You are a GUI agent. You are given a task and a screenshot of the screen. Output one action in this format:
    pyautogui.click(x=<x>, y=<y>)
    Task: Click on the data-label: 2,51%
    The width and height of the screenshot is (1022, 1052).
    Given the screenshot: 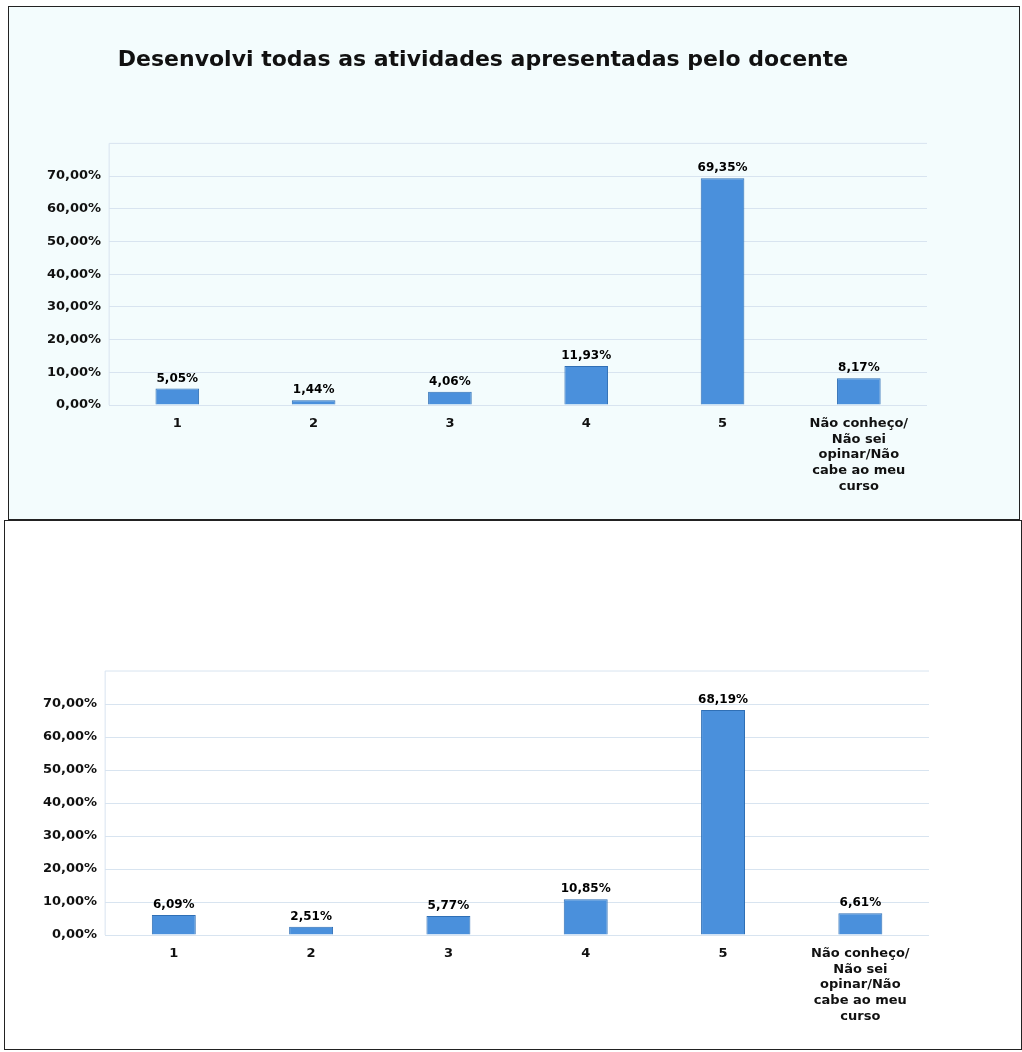 What is the action you would take?
    pyautogui.click(x=311, y=915)
    